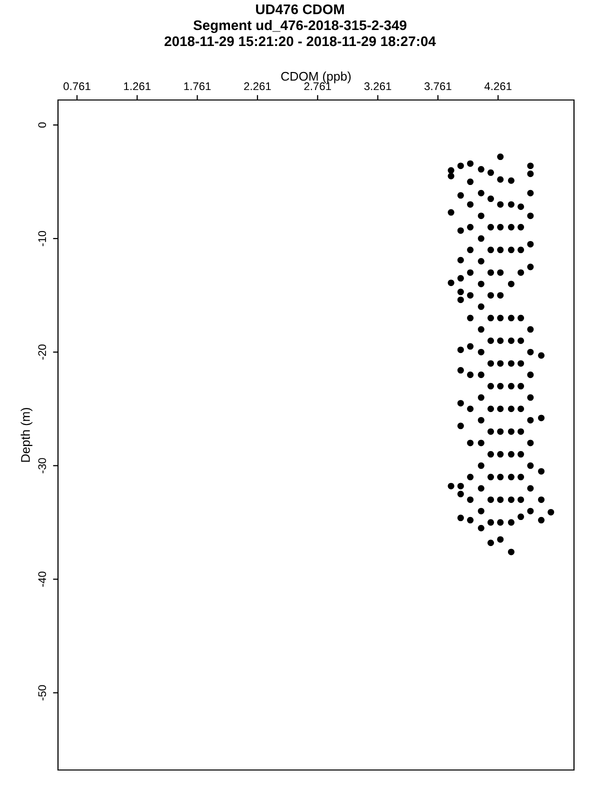 This screenshot has width=600, height=800. What do you see at coordinates (257, 86) in the screenshot?
I see `x-tick-label: 2.261` at bounding box center [257, 86].